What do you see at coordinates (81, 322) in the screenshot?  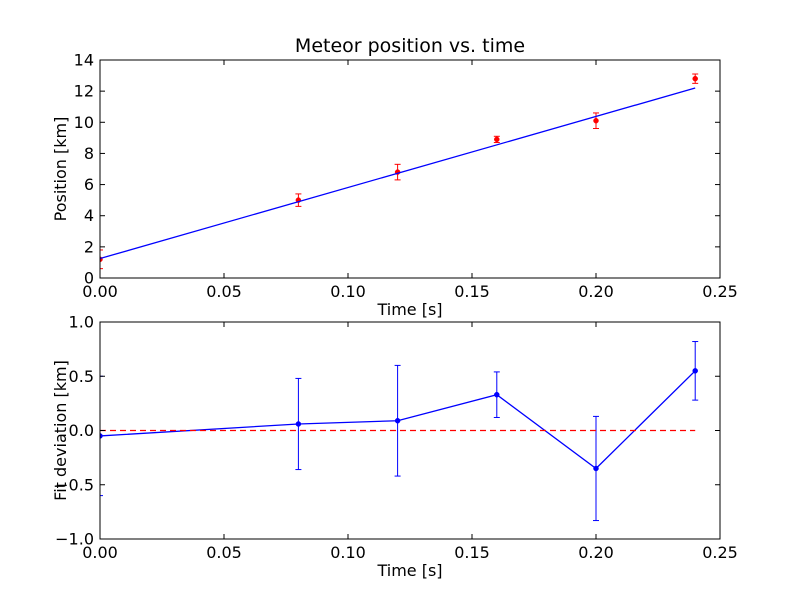 I see `y-tick-label: 1.0` at bounding box center [81, 322].